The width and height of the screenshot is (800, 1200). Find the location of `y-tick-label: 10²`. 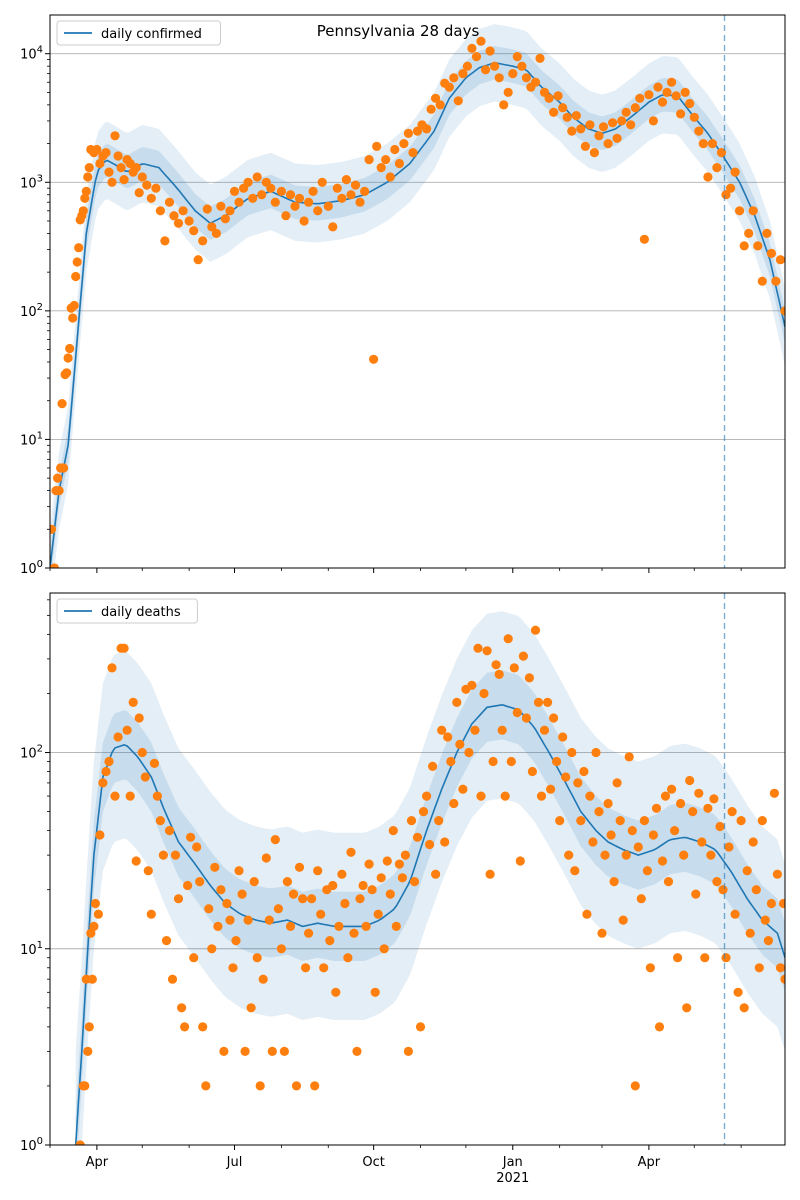

y-tick-label: 10² is located at coordinates (31, 753).